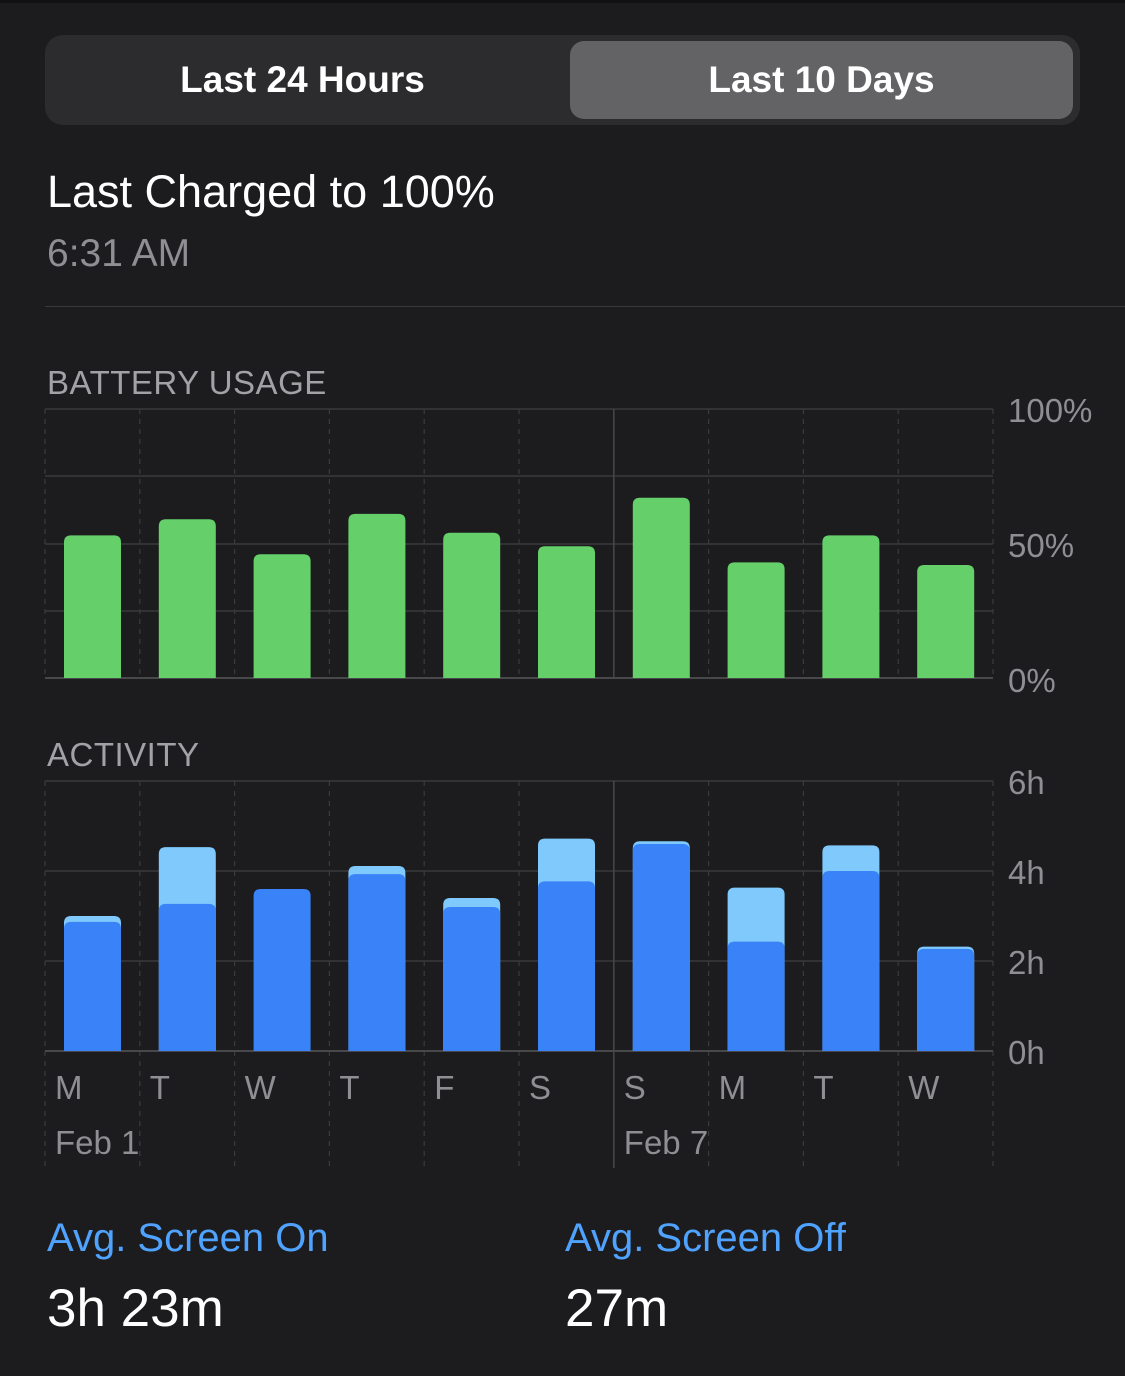 The height and width of the screenshot is (1376, 1125). What do you see at coordinates (562, 80) in the screenshot?
I see `time-range-segmented-control: Last 24 Hours Last 10 Days` at bounding box center [562, 80].